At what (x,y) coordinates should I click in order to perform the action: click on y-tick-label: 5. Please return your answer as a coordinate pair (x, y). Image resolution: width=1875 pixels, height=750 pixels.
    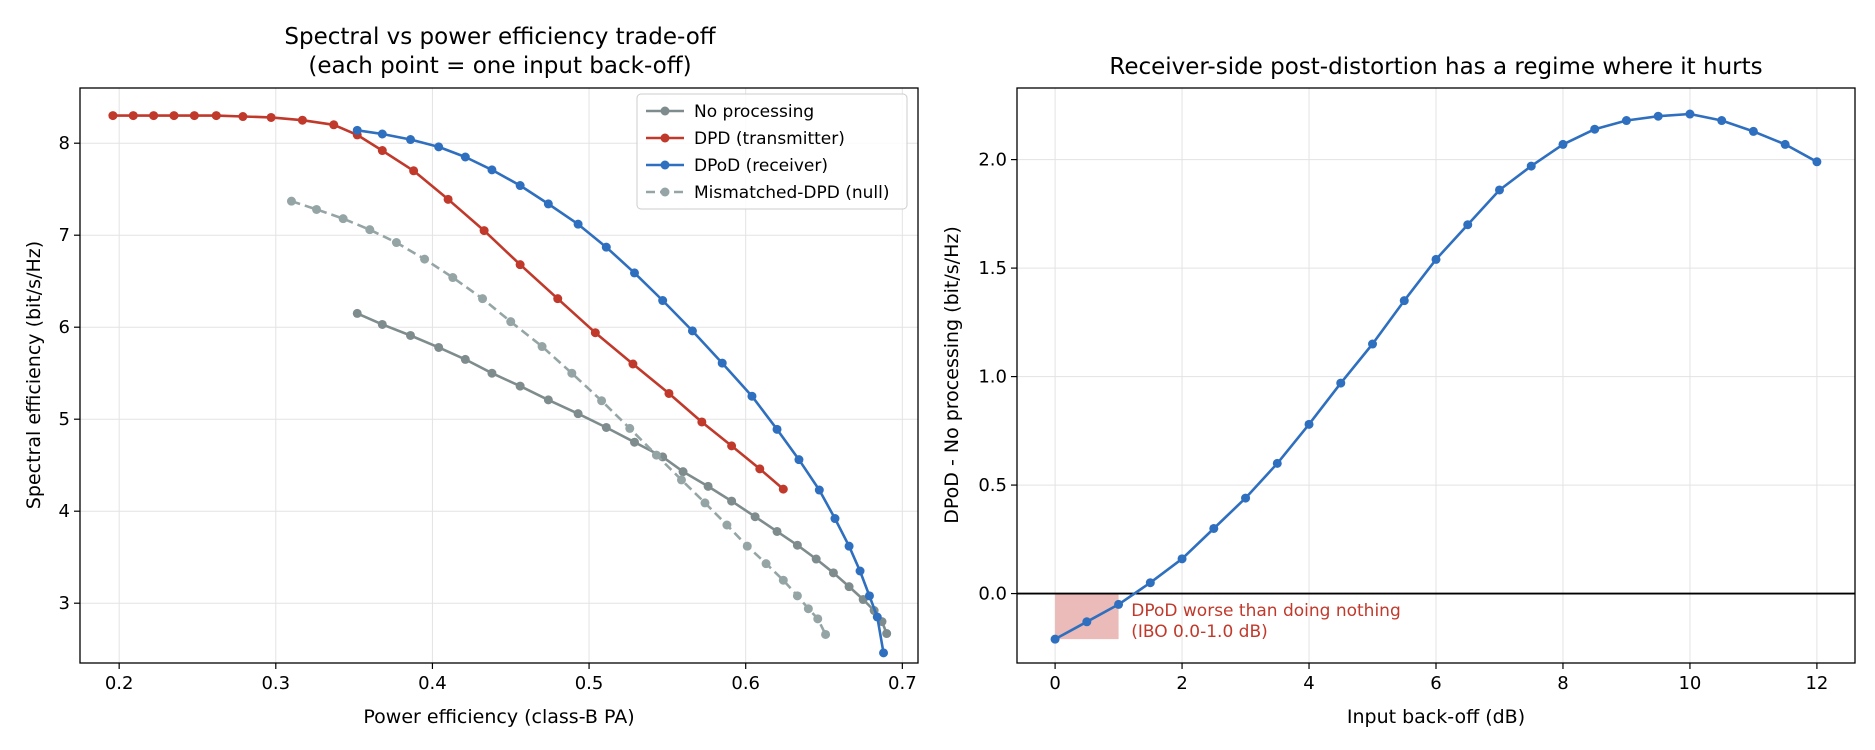
    Looking at the image, I should click on (64, 419).